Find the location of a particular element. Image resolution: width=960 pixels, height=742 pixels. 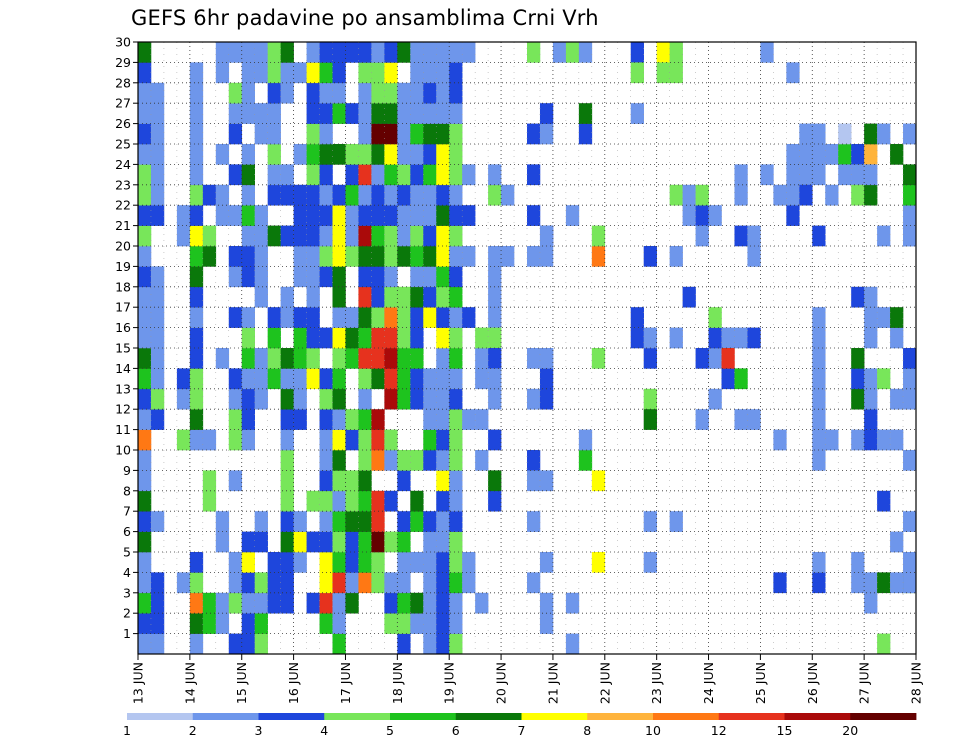

chart-title: GEFS 6hr padavine po ansamblima Crni Vrh is located at coordinates (365, 18).